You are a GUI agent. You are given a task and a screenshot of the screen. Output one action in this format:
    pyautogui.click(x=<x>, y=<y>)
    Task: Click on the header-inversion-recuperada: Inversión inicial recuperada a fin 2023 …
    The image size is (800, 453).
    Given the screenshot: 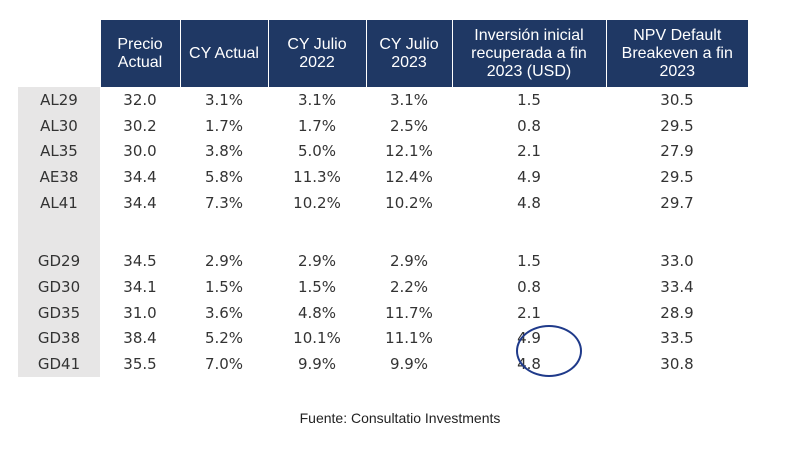 What is the action you would take?
    pyautogui.click(x=528, y=53)
    